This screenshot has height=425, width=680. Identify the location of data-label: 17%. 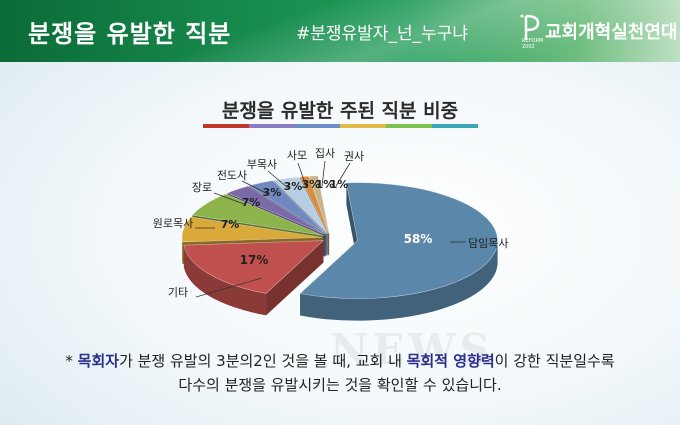
(254, 260).